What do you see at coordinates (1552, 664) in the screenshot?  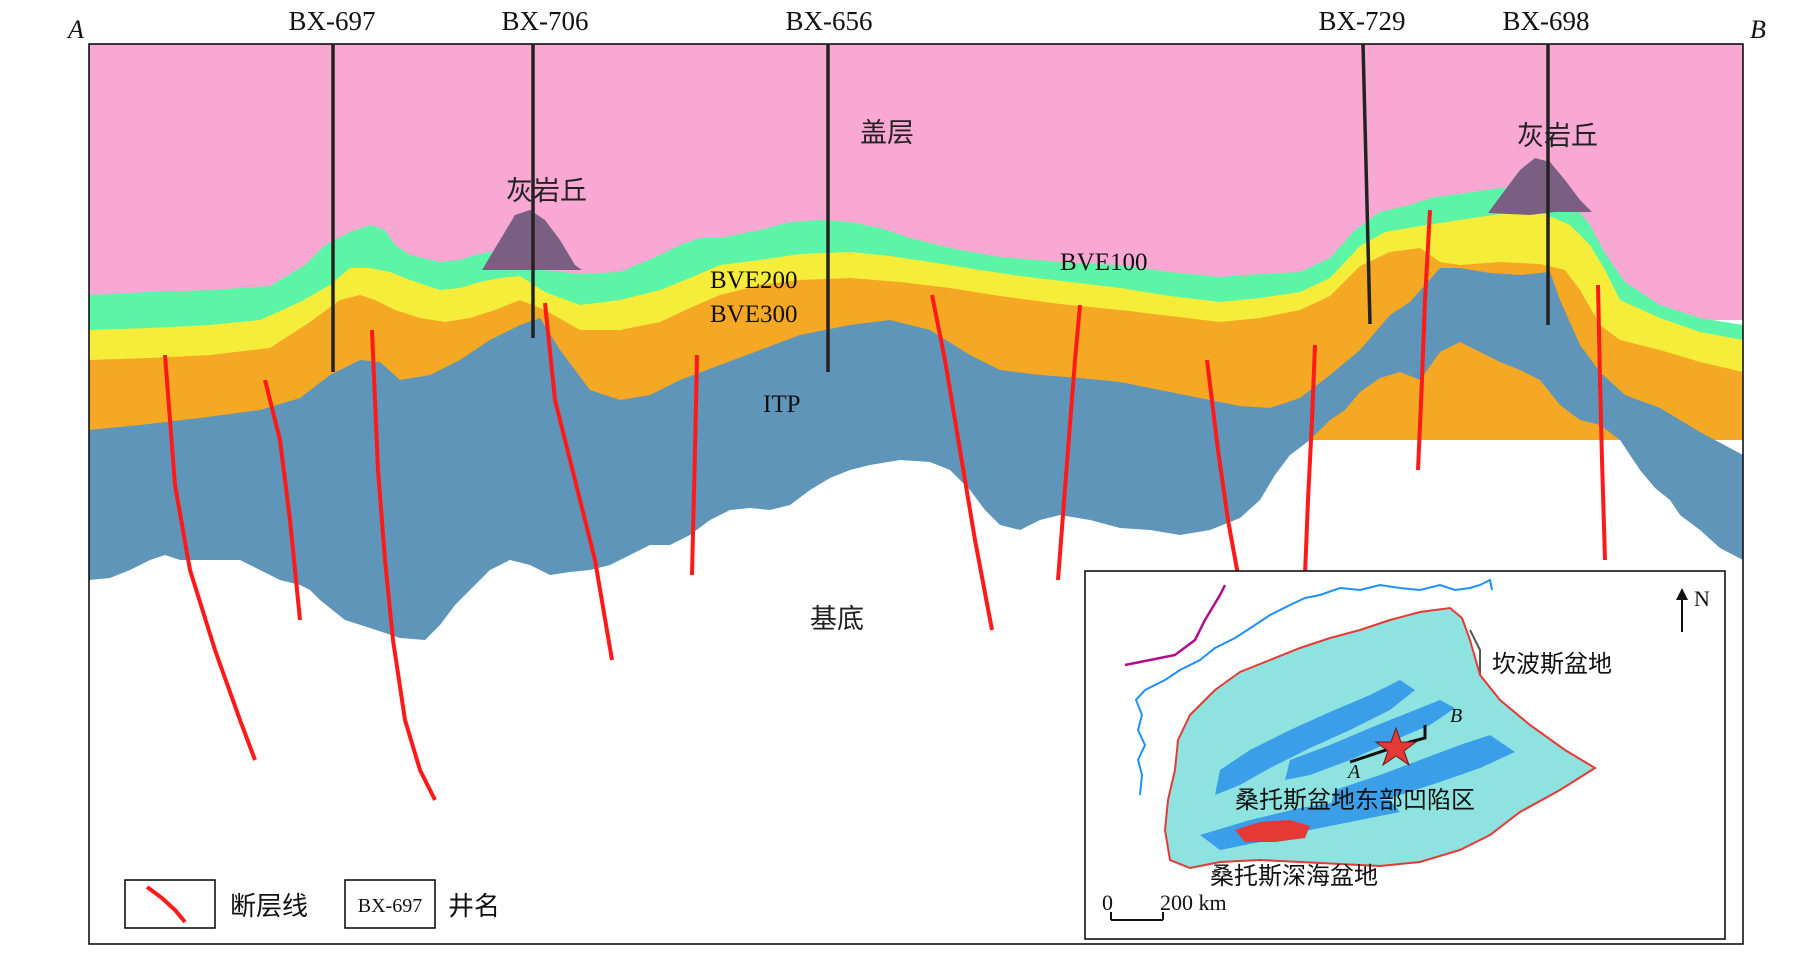 I see `campos-basin-label: 坎波斯盆地` at bounding box center [1552, 664].